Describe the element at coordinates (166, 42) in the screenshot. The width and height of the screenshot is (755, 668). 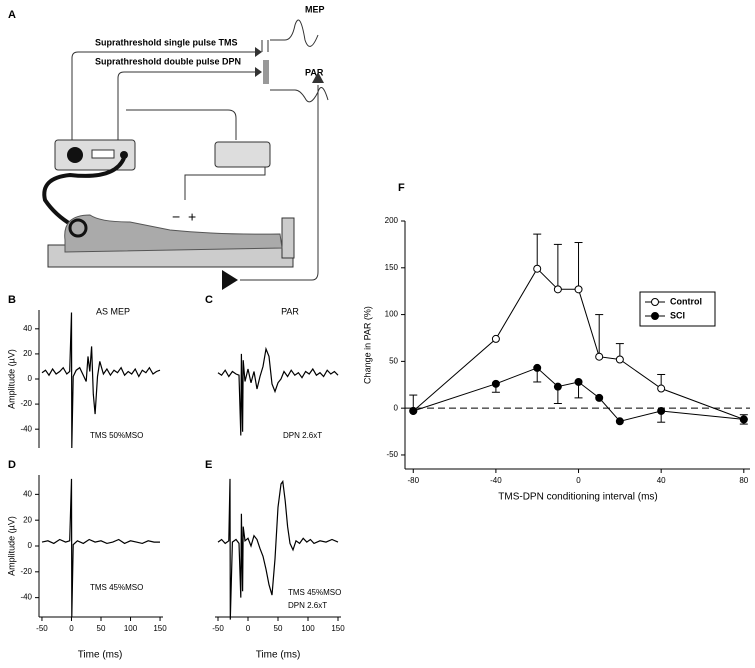
I see `tms-label: Suprathreshold single pulse TMS` at that location.